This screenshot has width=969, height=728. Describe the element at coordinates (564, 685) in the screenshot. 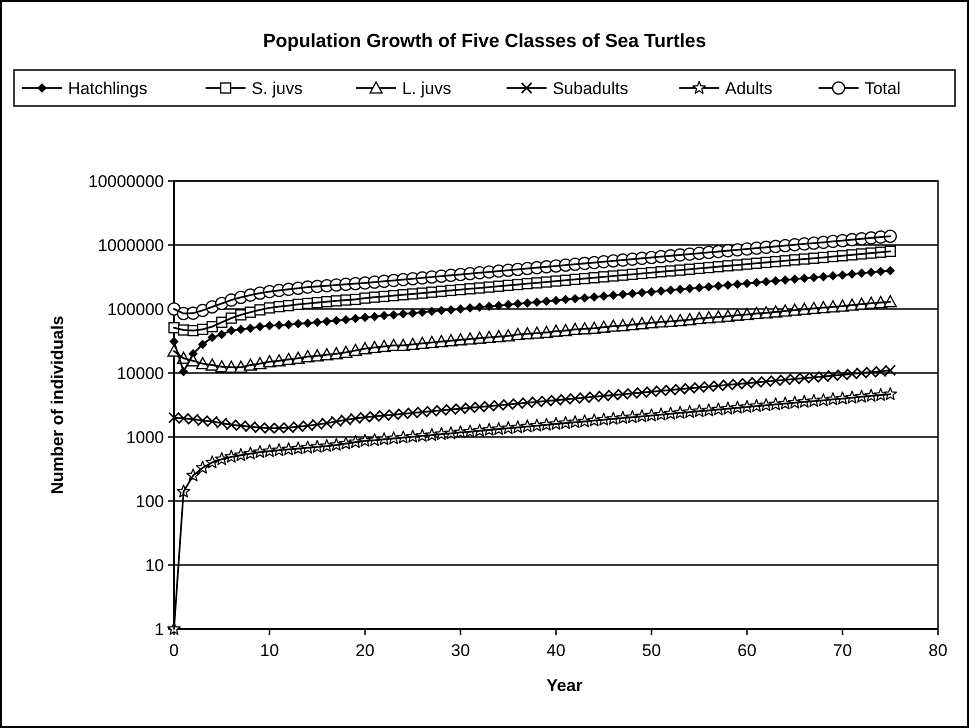

I see `x-axis-title: Year` at that location.